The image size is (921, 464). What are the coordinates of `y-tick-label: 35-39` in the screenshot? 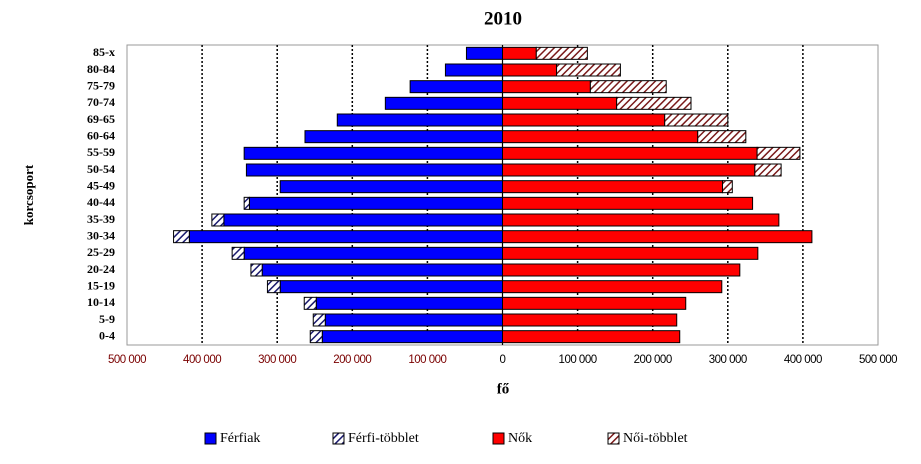 It's located at (101, 219).